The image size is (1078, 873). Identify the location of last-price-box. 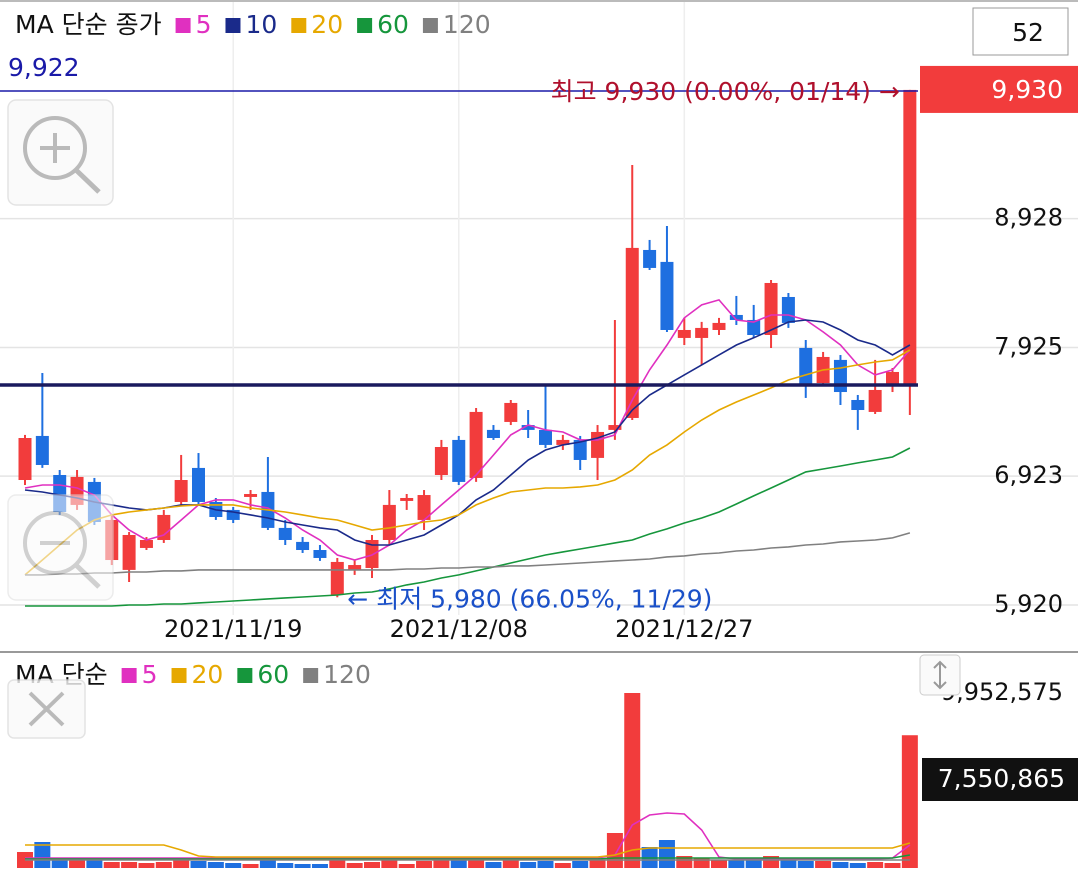
(999, 89).